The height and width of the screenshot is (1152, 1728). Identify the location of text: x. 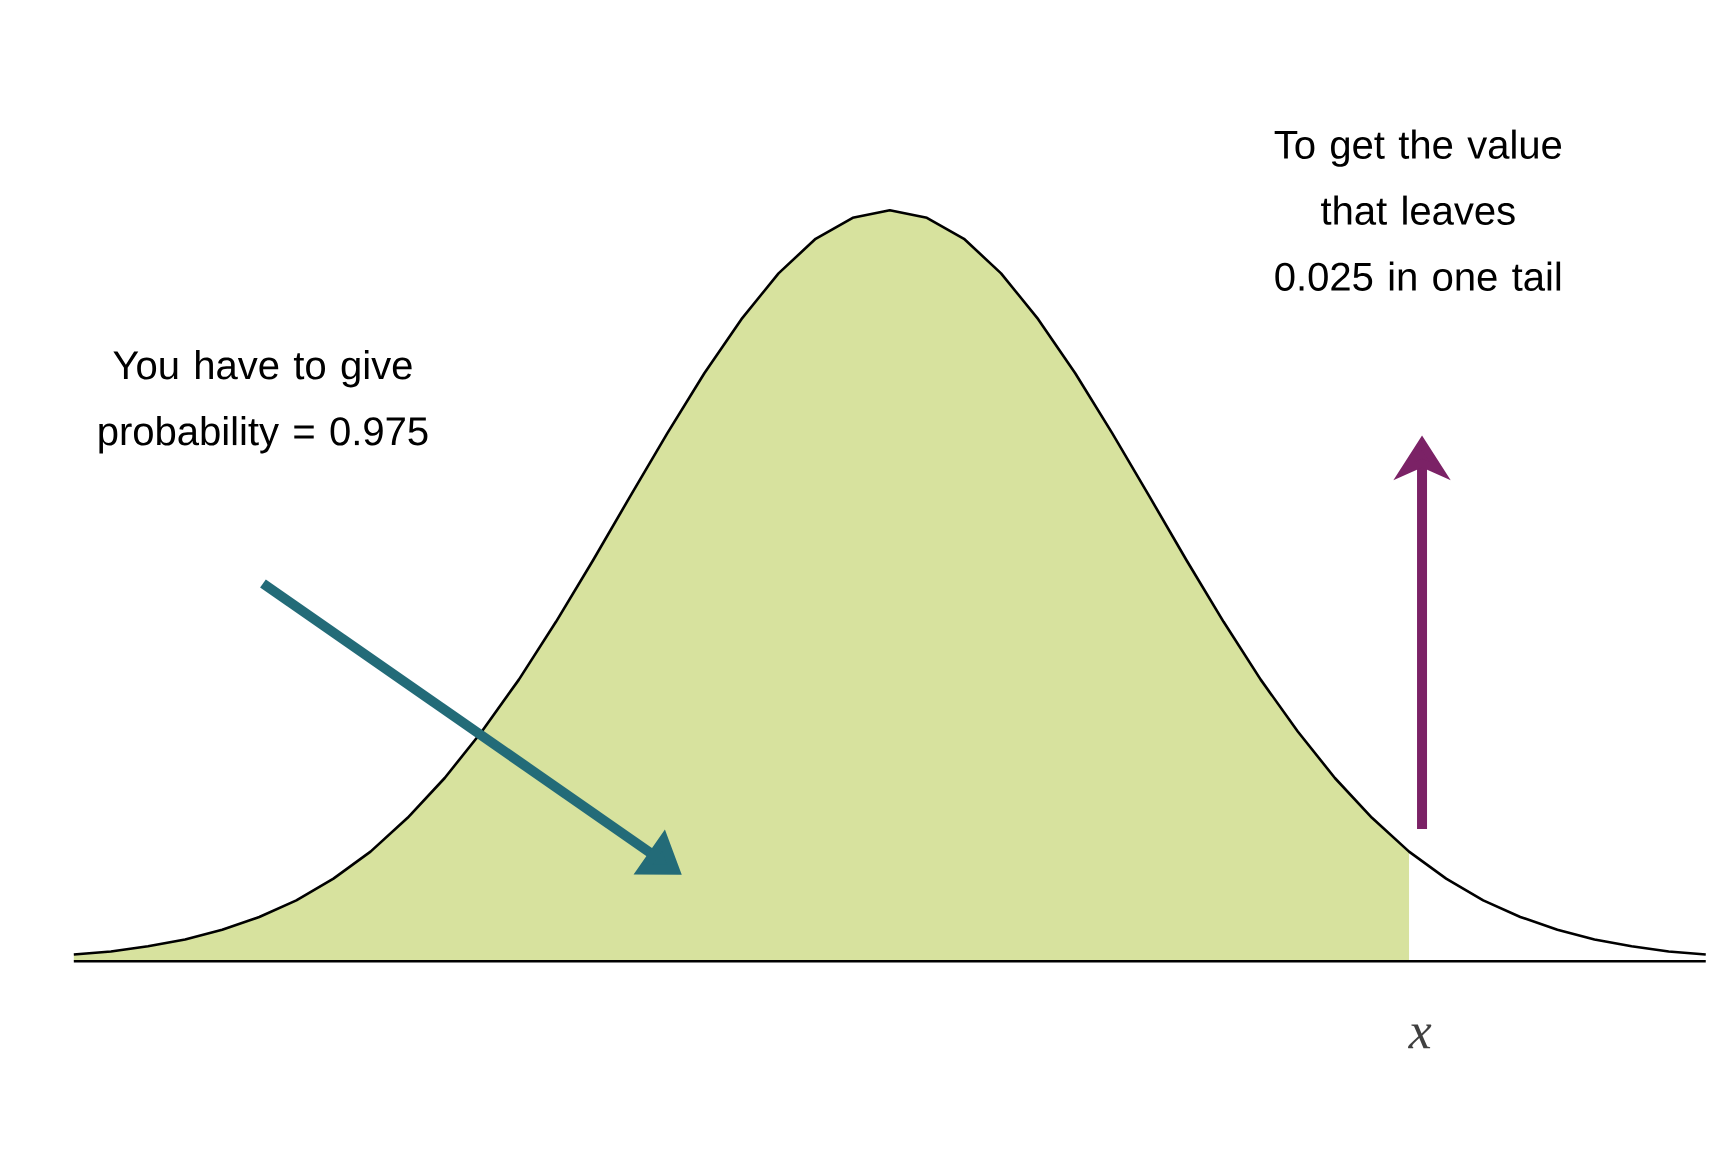
(1420, 1036).